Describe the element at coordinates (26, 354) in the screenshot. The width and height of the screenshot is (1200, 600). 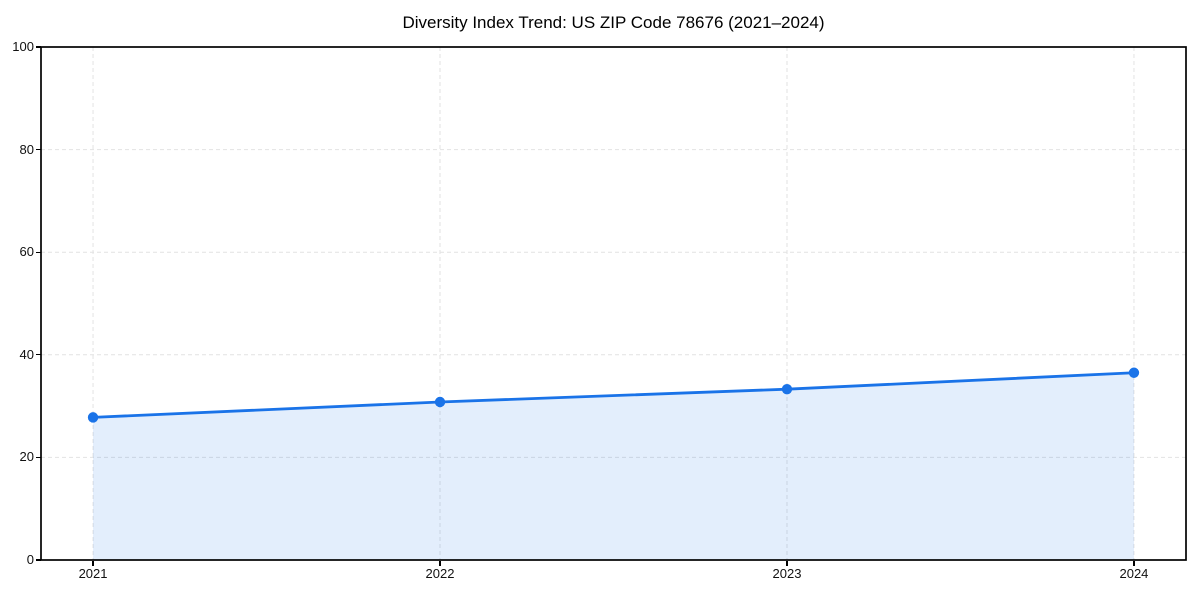
I see `y-tick-label: 40` at that location.